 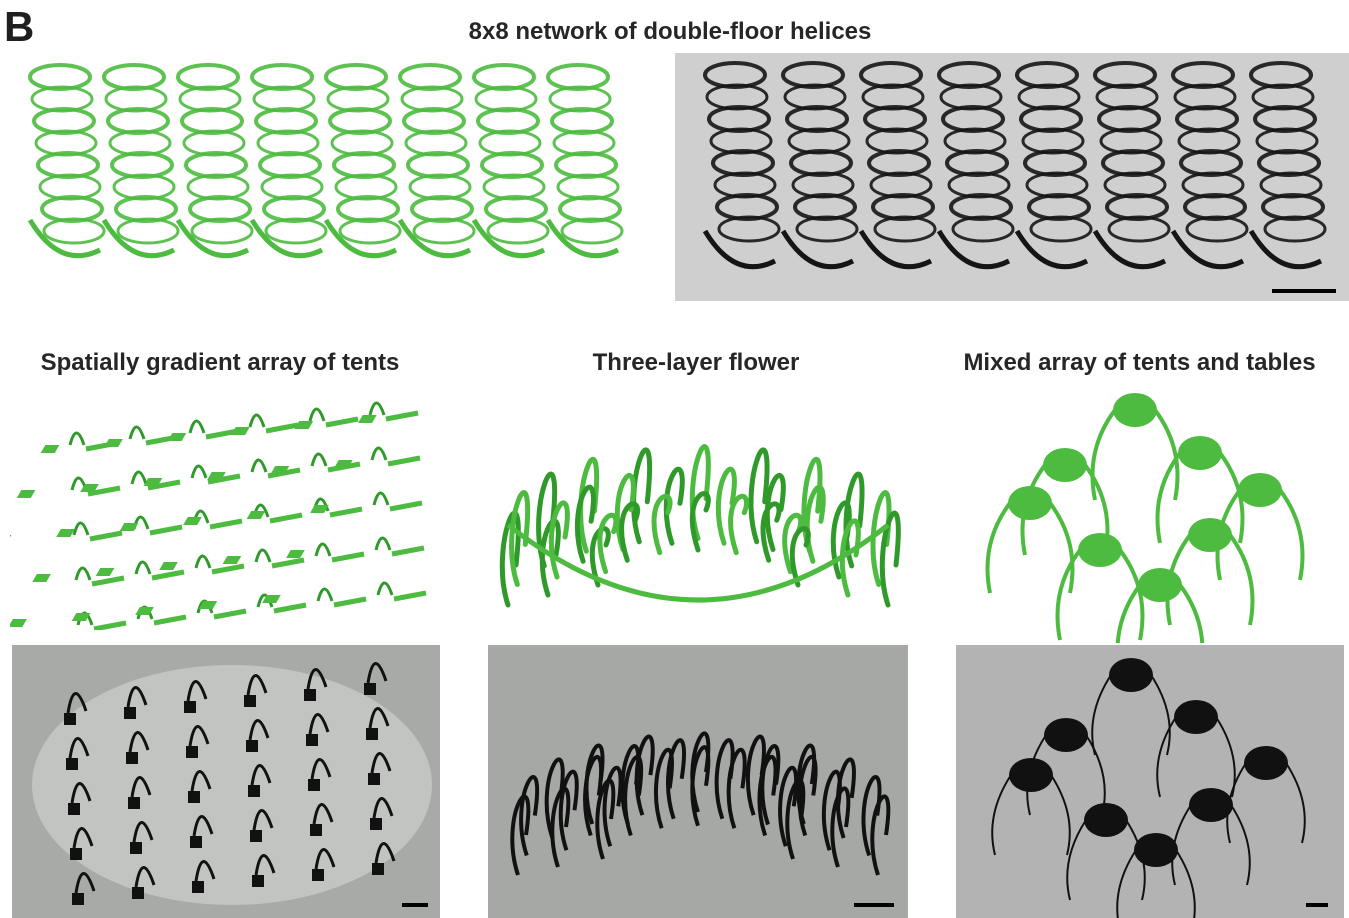 What do you see at coordinates (696, 362) in the screenshot?
I see `title-flower: Three-layer flower` at bounding box center [696, 362].